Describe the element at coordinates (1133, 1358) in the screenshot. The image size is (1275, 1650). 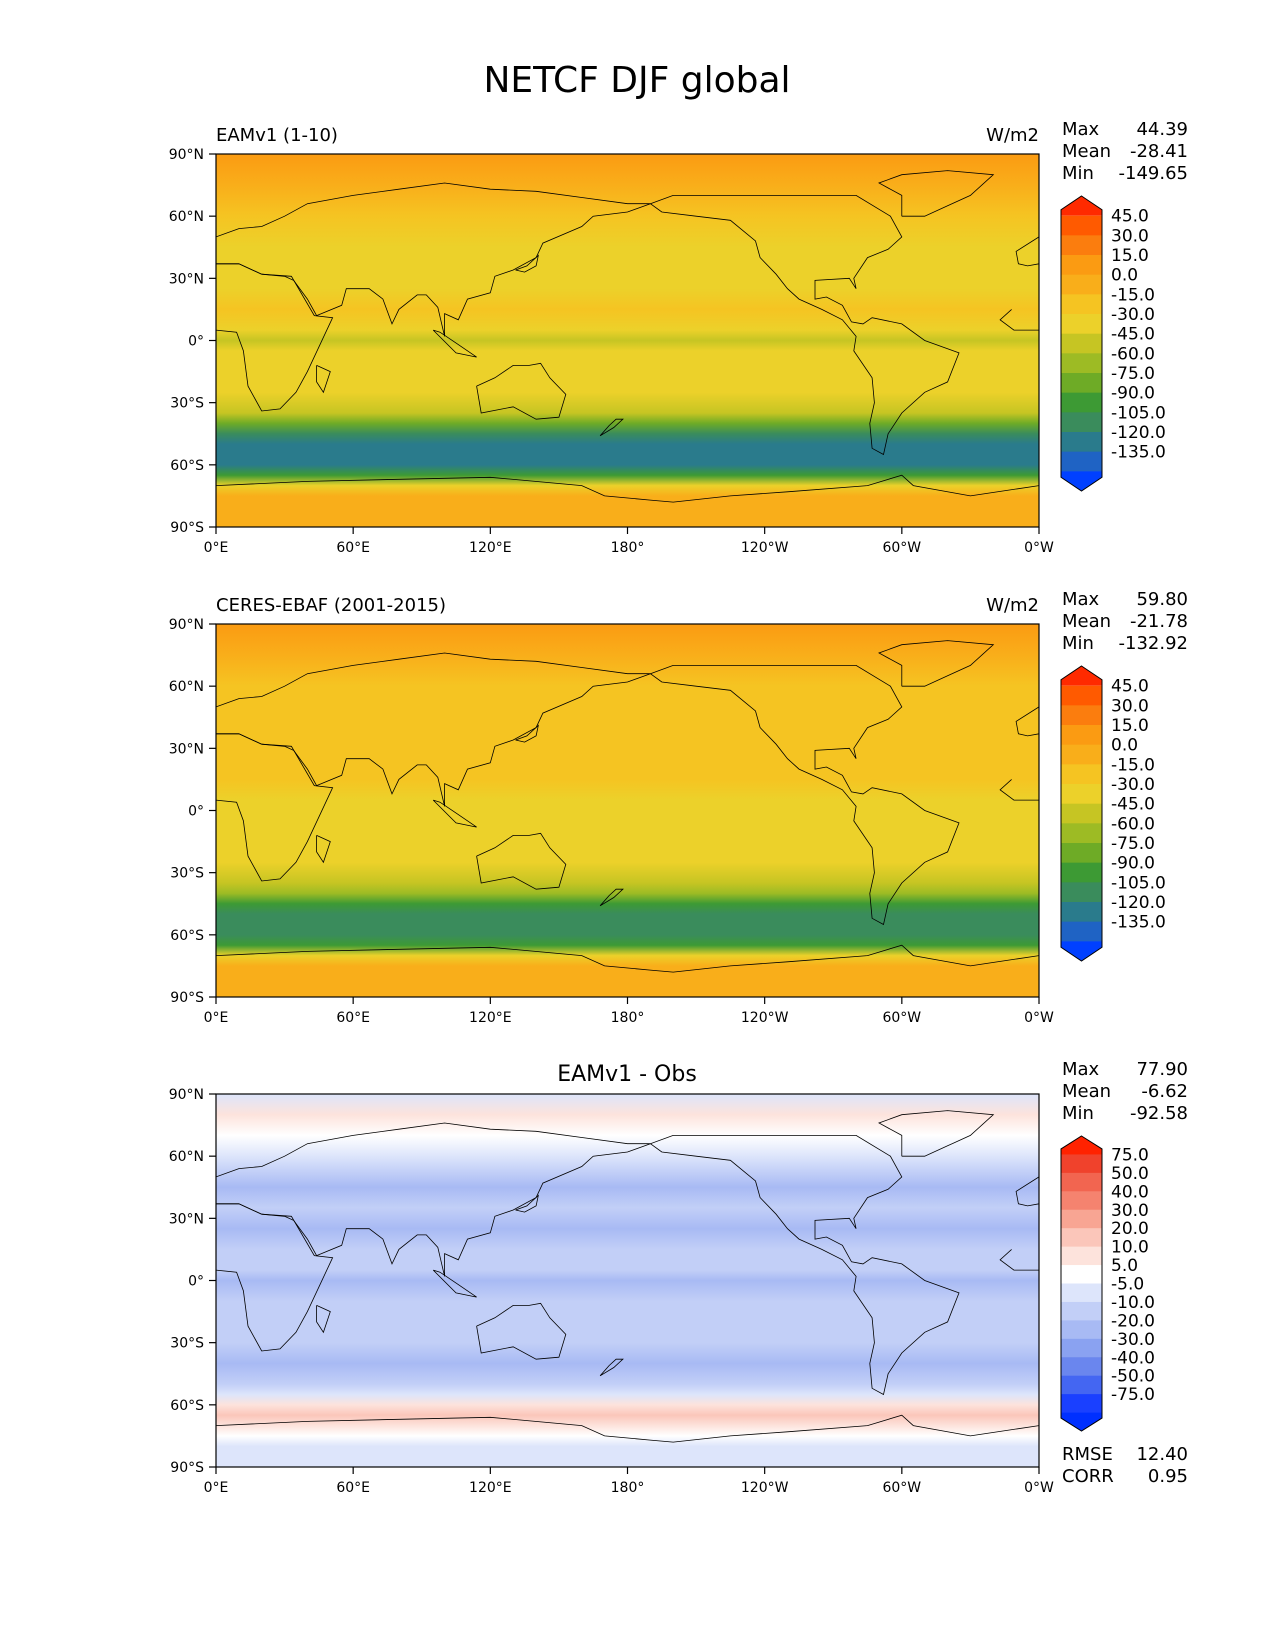
I see `colorbar-tick-label: -40.0` at that location.